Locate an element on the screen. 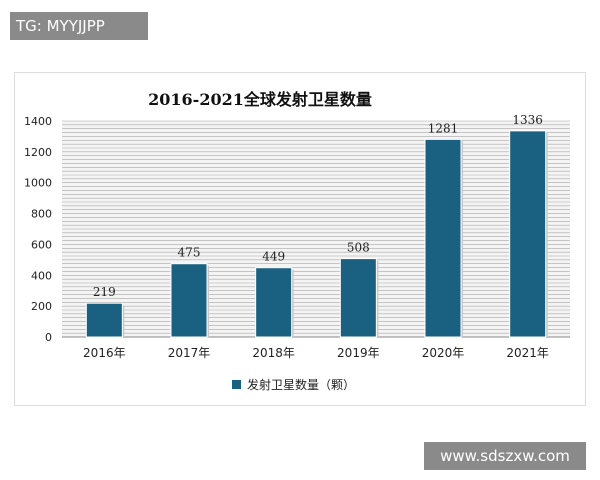  y-tick-label: 800 is located at coordinates (41, 214).